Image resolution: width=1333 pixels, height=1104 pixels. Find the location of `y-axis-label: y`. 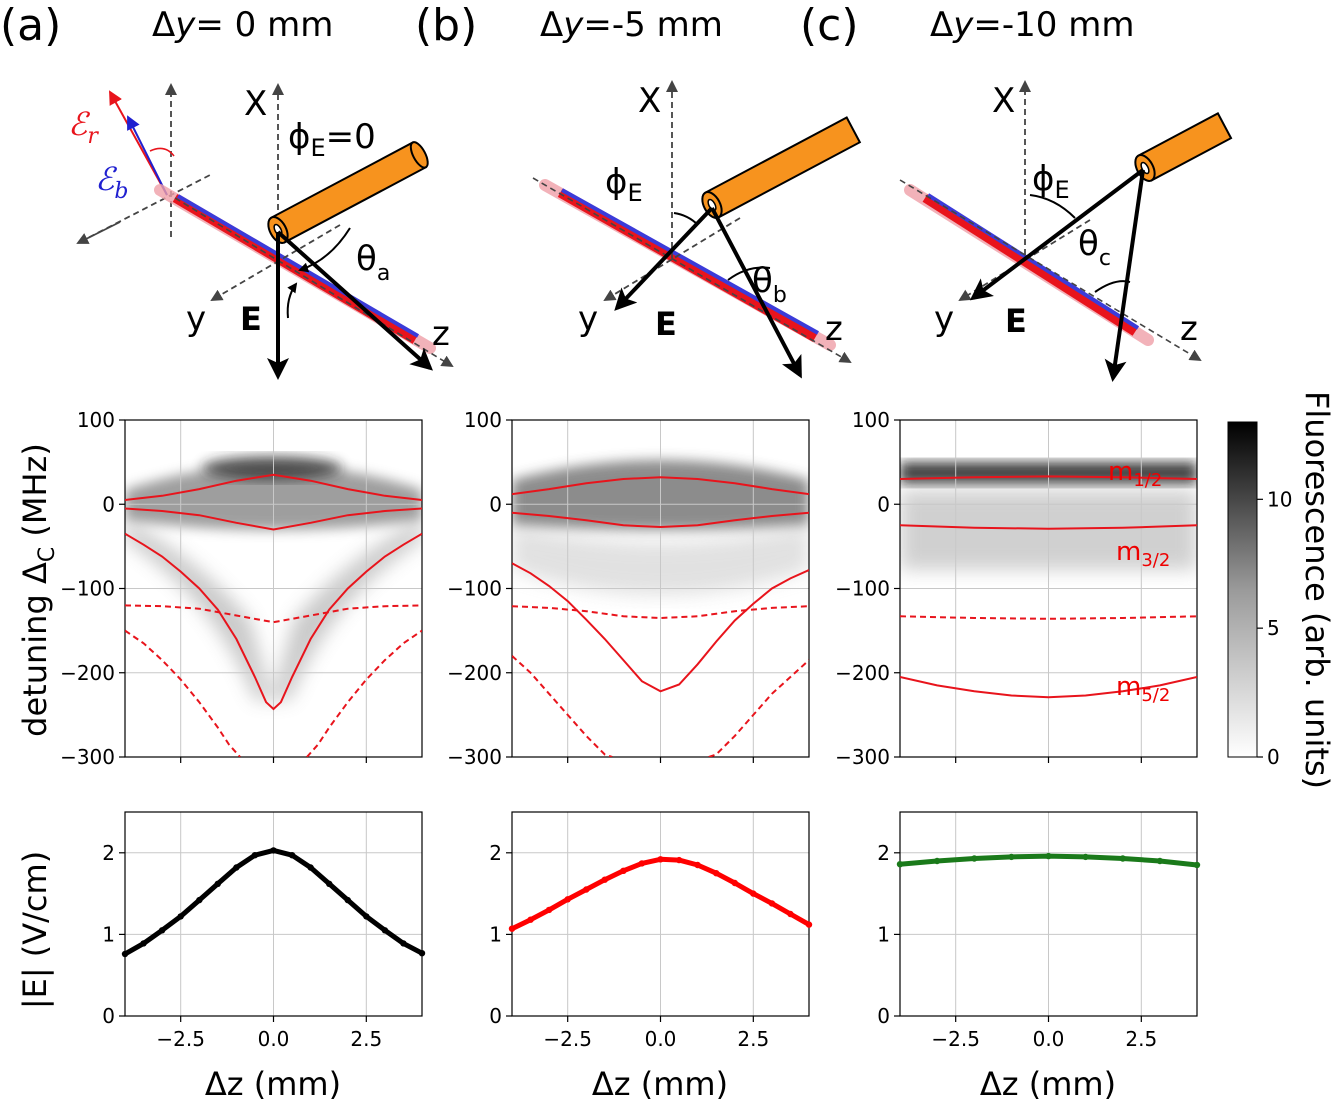

y-axis-label: y is located at coordinates (196, 319).